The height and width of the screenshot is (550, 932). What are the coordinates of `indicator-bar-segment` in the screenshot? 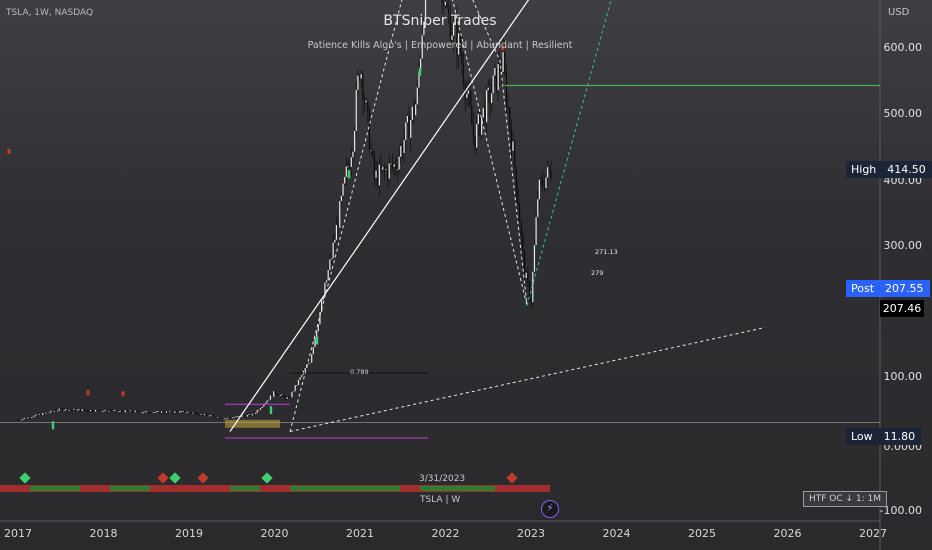 It's located at (457, 488).